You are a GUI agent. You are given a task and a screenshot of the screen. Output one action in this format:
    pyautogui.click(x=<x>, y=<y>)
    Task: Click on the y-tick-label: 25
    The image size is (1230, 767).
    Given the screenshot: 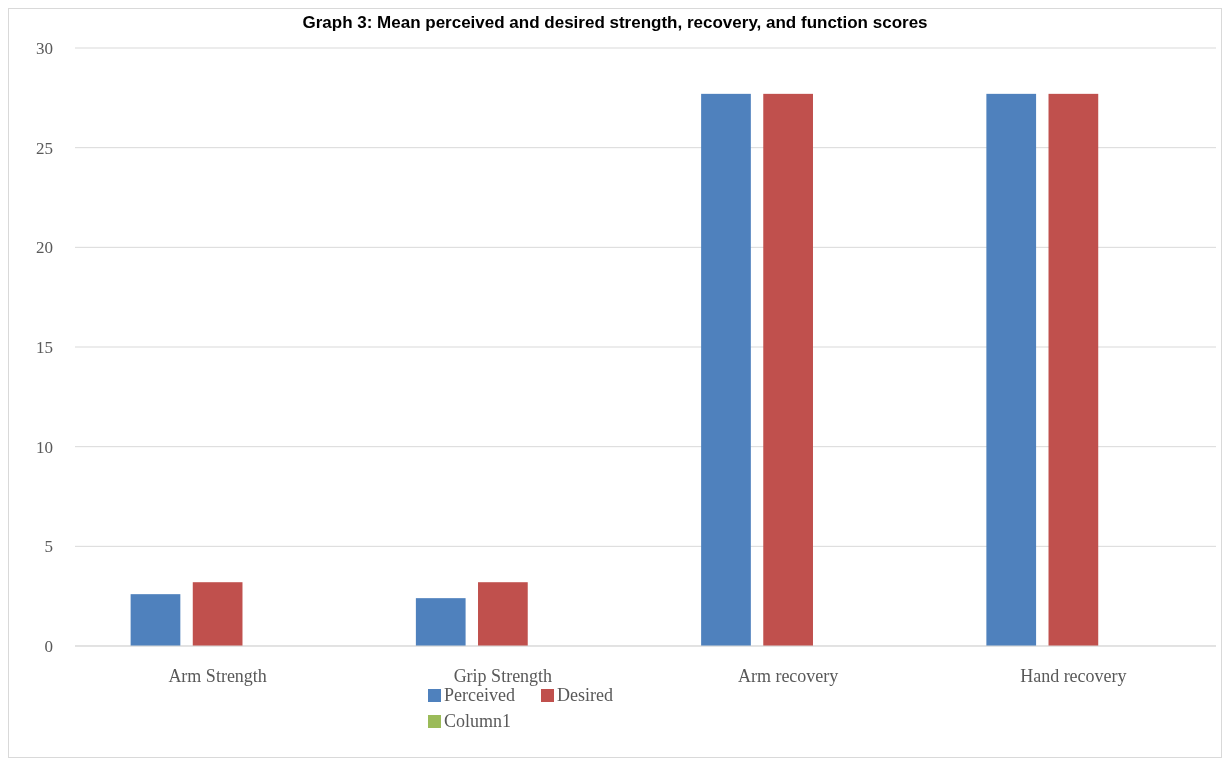 What is the action you would take?
    pyautogui.click(x=44, y=148)
    